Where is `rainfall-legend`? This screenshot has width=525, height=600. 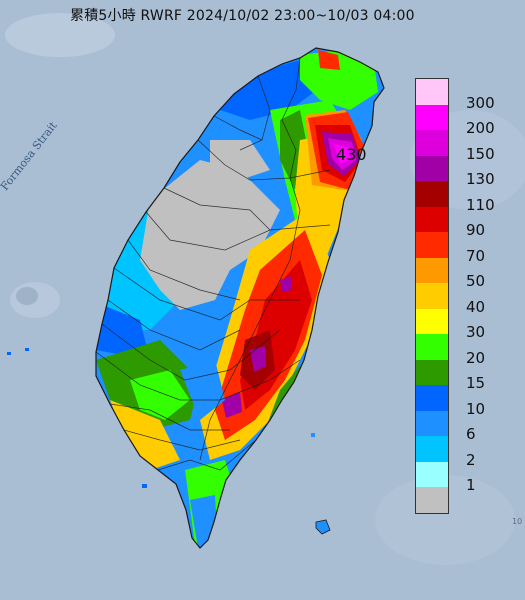 rainfall-legend is located at coordinates (432, 296).